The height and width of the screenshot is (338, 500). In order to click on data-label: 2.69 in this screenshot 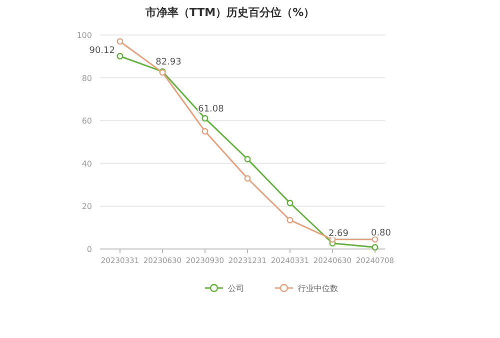, I will do `click(338, 234)`.